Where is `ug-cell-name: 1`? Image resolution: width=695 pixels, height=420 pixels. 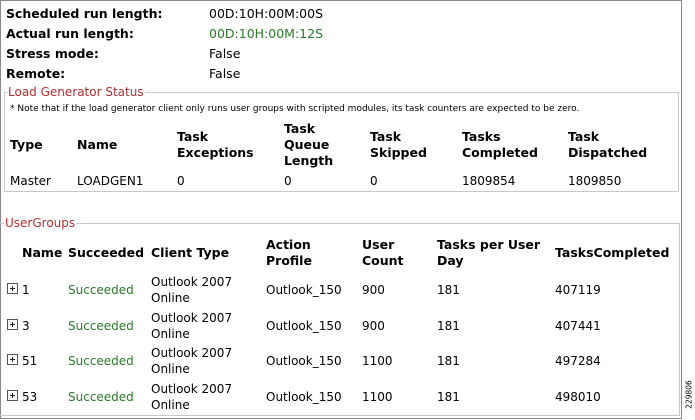 ug-cell-name: 1 is located at coordinates (26, 290).